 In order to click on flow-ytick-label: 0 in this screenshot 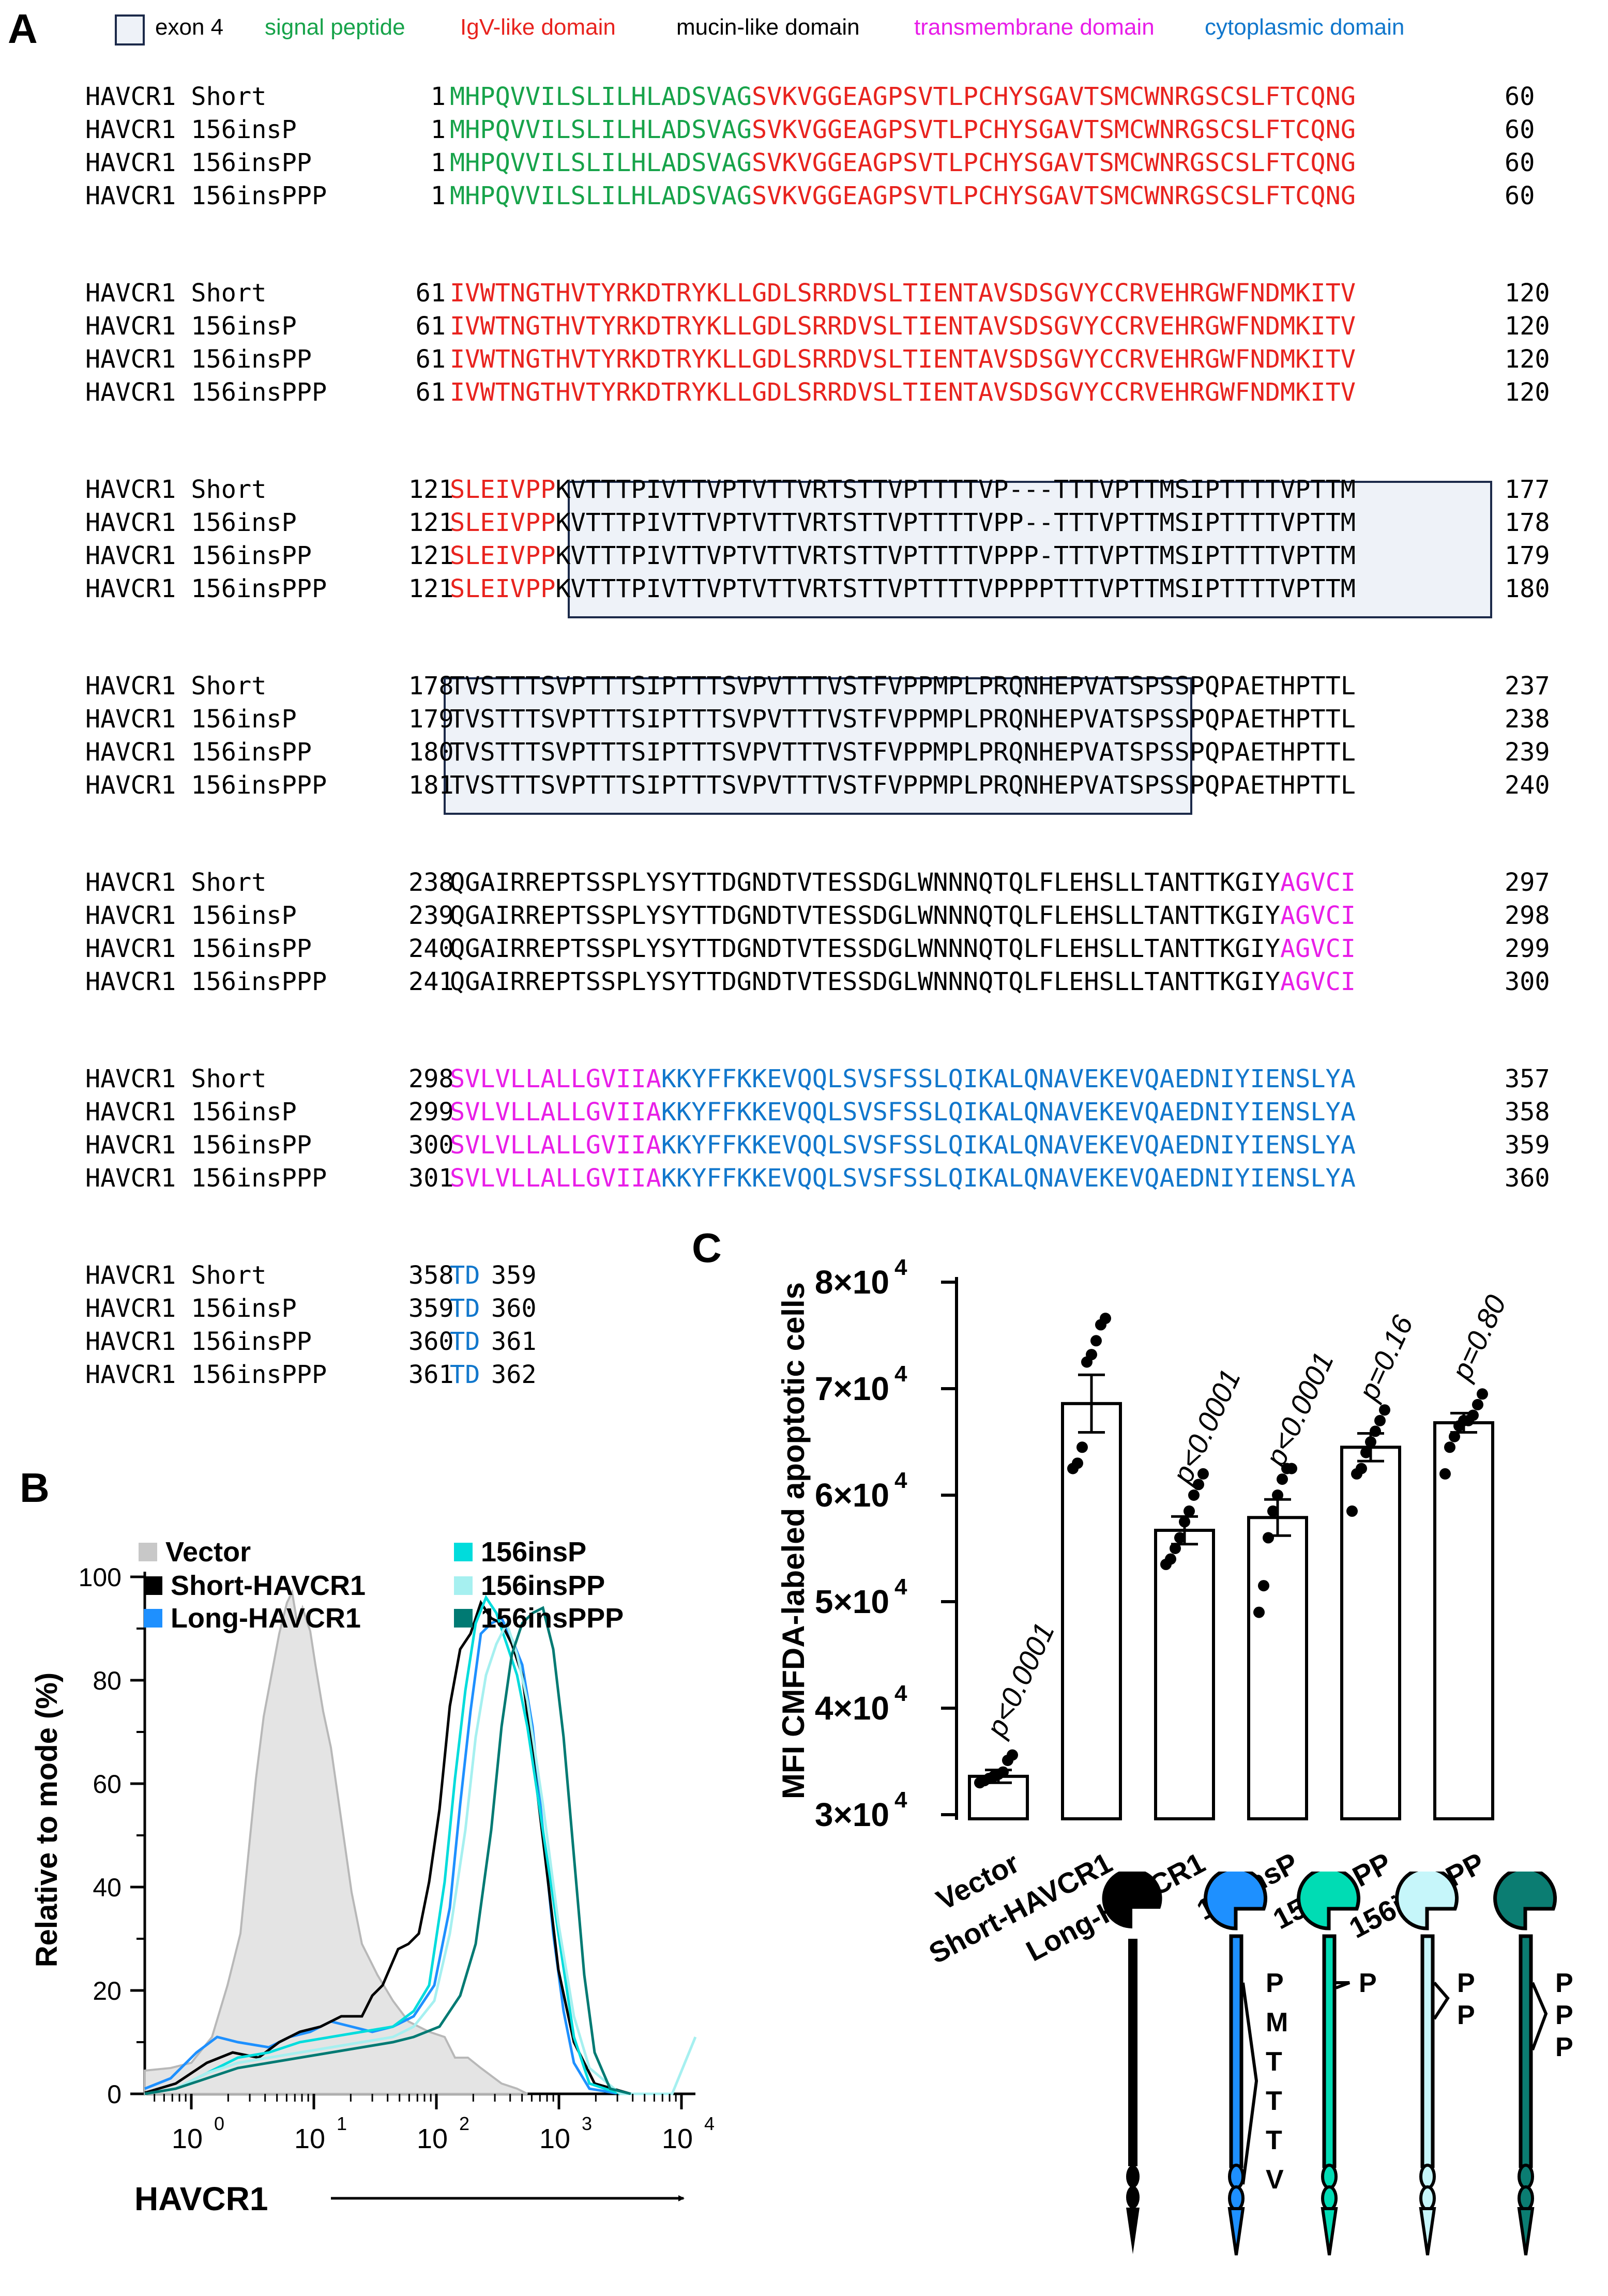, I will do `click(114, 2094)`.